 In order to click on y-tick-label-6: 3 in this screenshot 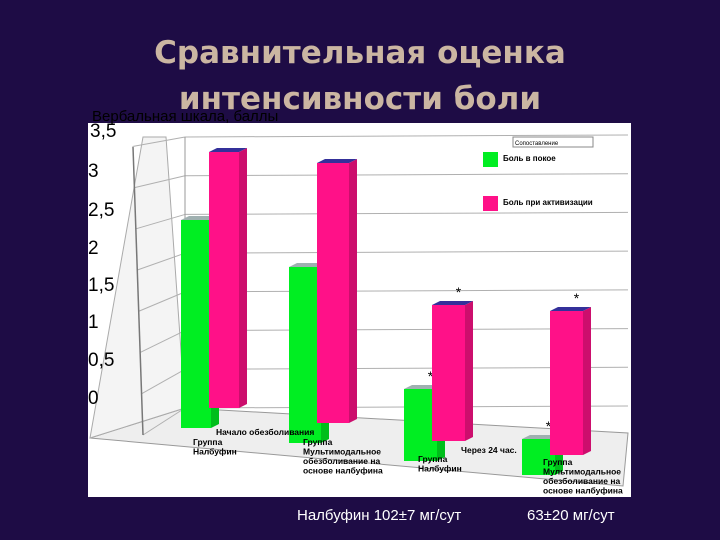, I will do `click(93, 171)`.